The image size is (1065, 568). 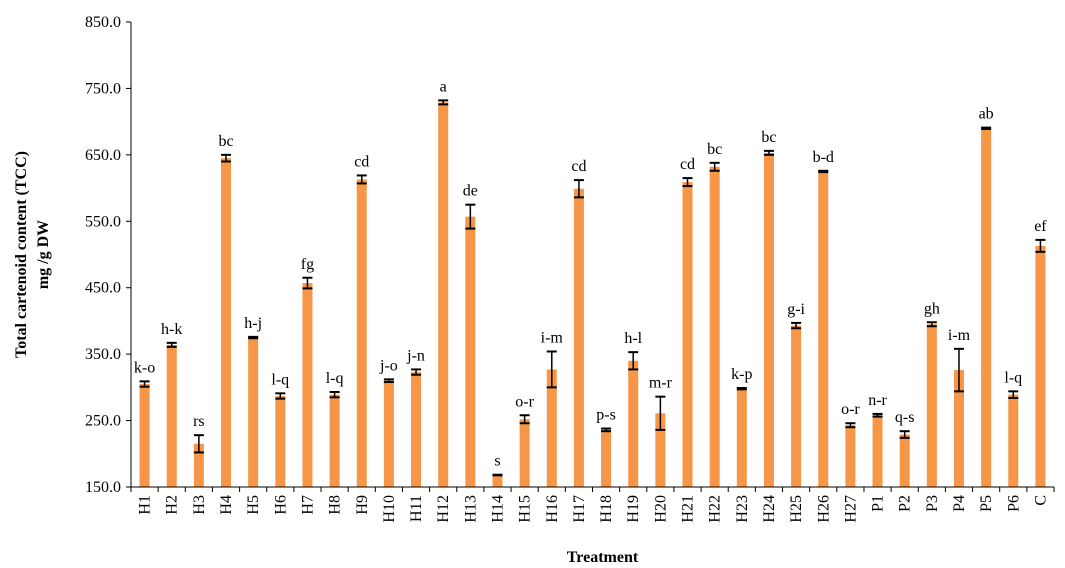 What do you see at coordinates (823, 509) in the screenshot?
I see `x-tick-label: H26` at bounding box center [823, 509].